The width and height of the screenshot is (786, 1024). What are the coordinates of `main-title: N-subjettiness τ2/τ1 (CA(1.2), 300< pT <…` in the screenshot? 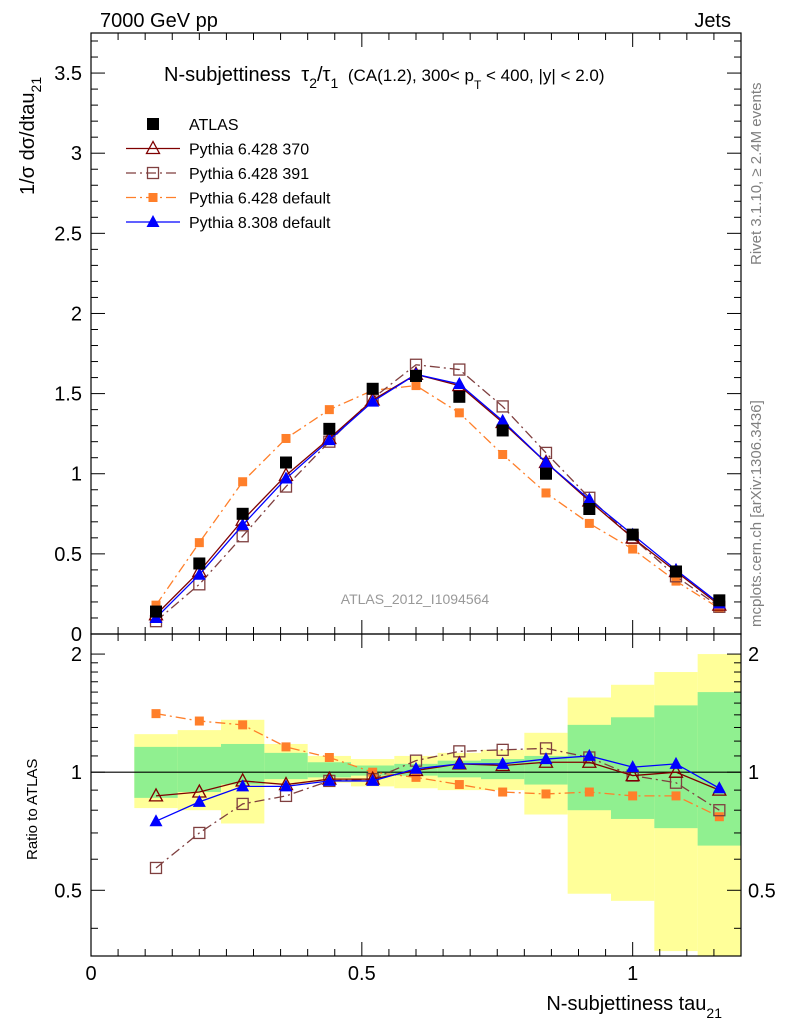 It's located at (384, 78).